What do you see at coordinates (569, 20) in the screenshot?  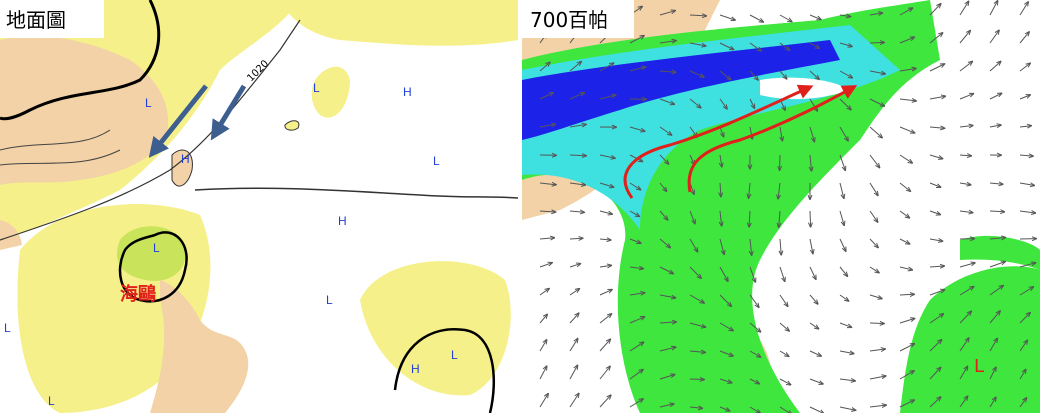 I see `panel-title: 700百帕` at bounding box center [569, 20].